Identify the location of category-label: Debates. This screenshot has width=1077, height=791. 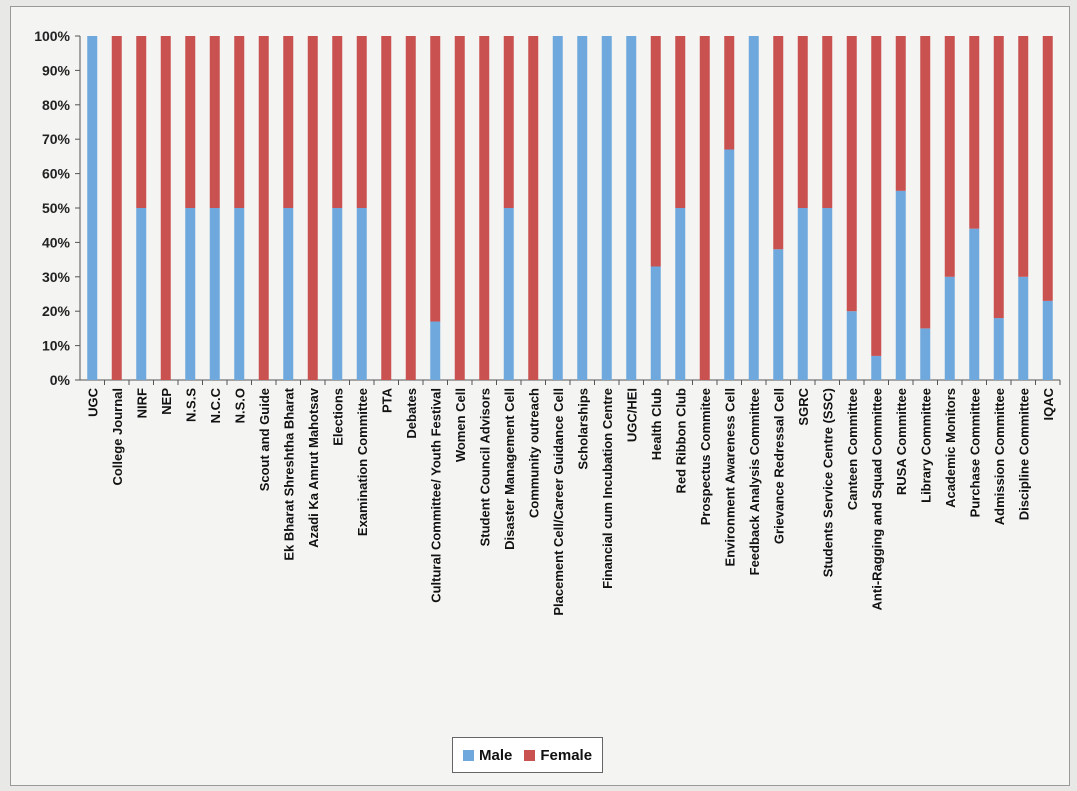
(411, 413).